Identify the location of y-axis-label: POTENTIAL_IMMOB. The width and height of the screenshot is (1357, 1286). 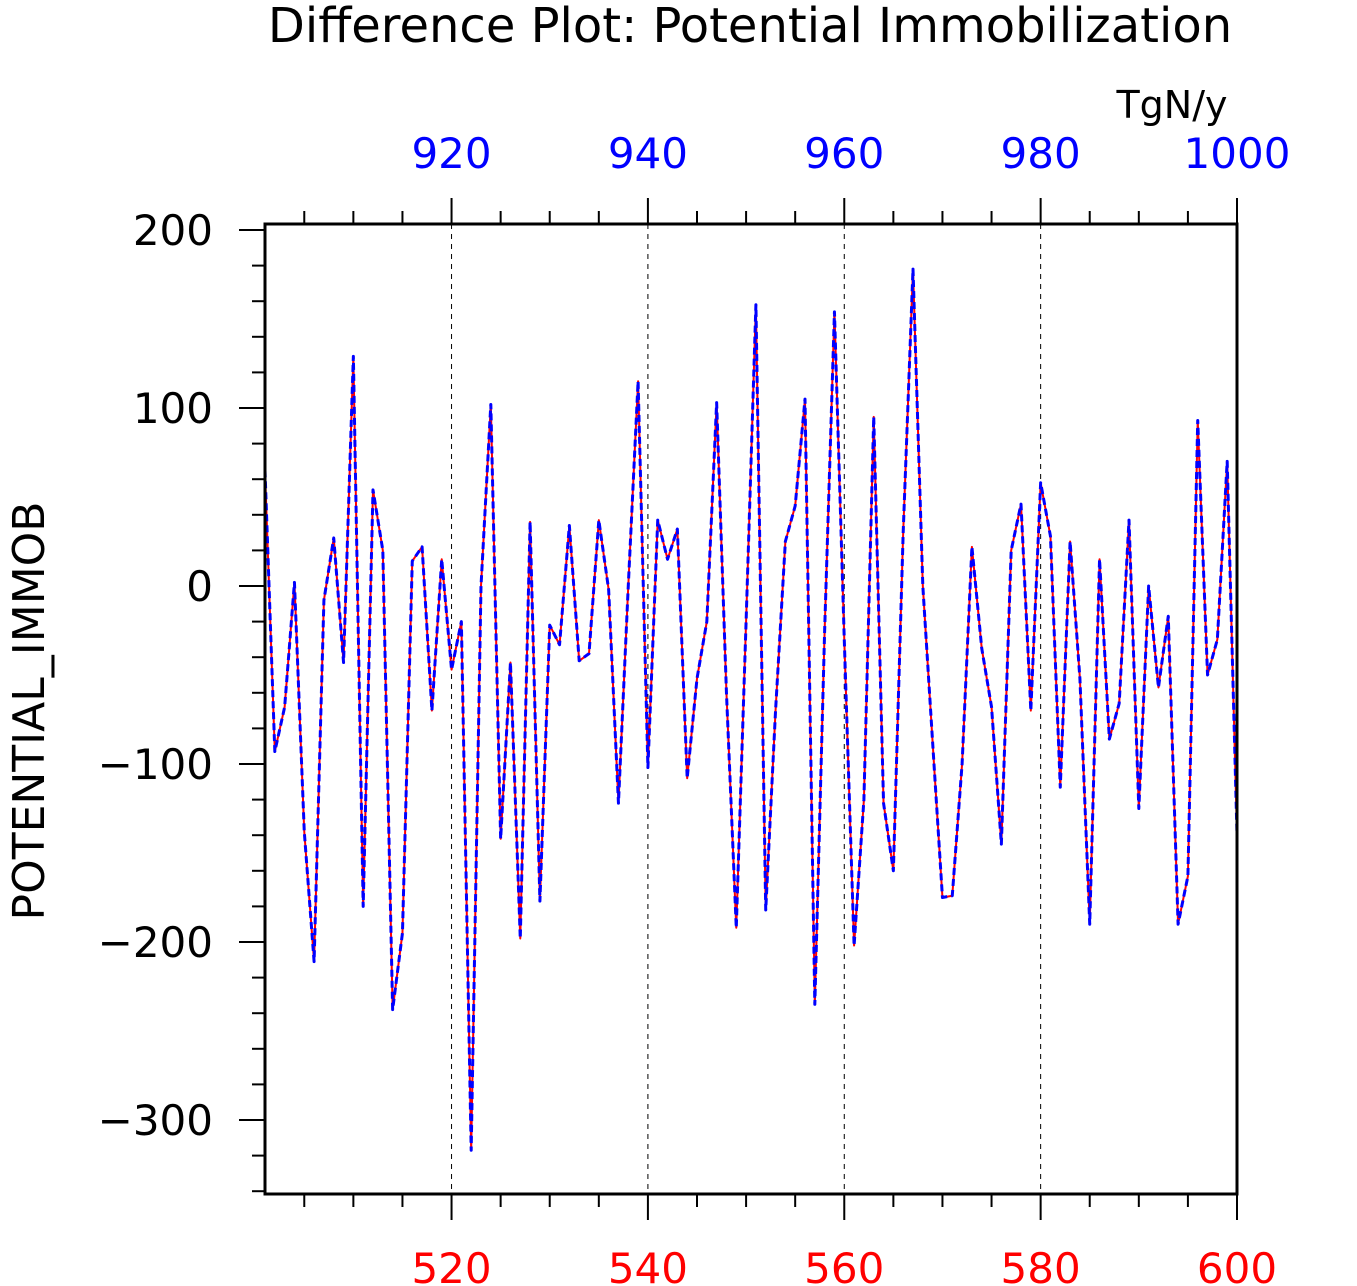
(29, 711).